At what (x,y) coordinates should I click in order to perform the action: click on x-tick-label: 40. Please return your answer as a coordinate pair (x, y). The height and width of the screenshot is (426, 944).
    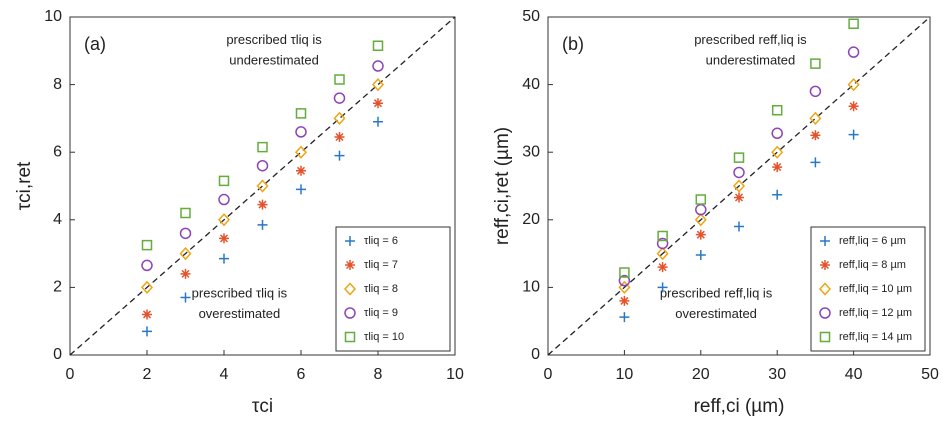
    Looking at the image, I should click on (854, 374).